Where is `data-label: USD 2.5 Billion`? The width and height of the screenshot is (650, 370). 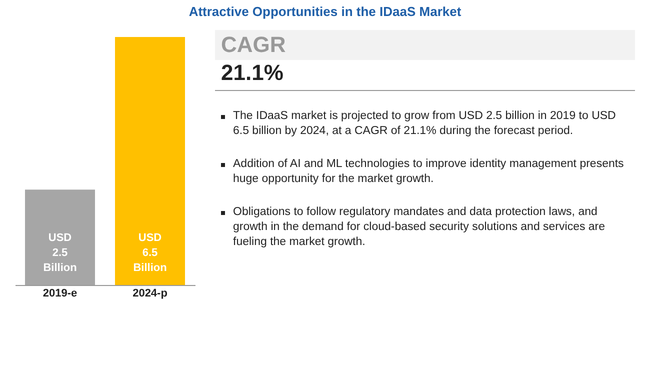
data-label: USD 2.5 Billion is located at coordinates (60, 253).